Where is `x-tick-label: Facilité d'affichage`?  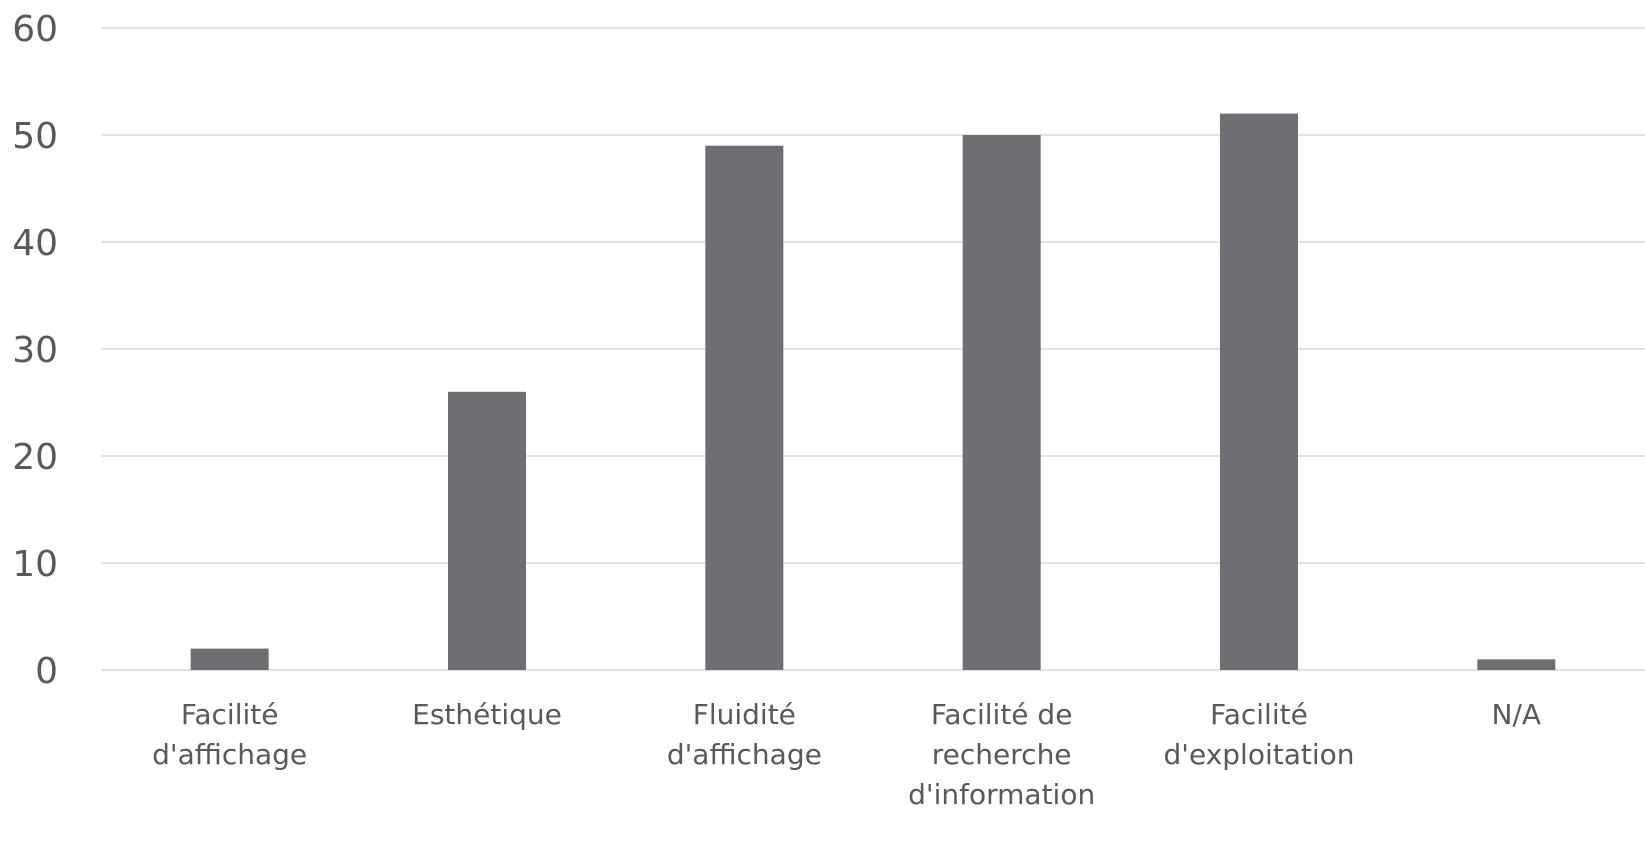
x-tick-label: Facilité d'affichage is located at coordinates (229, 734).